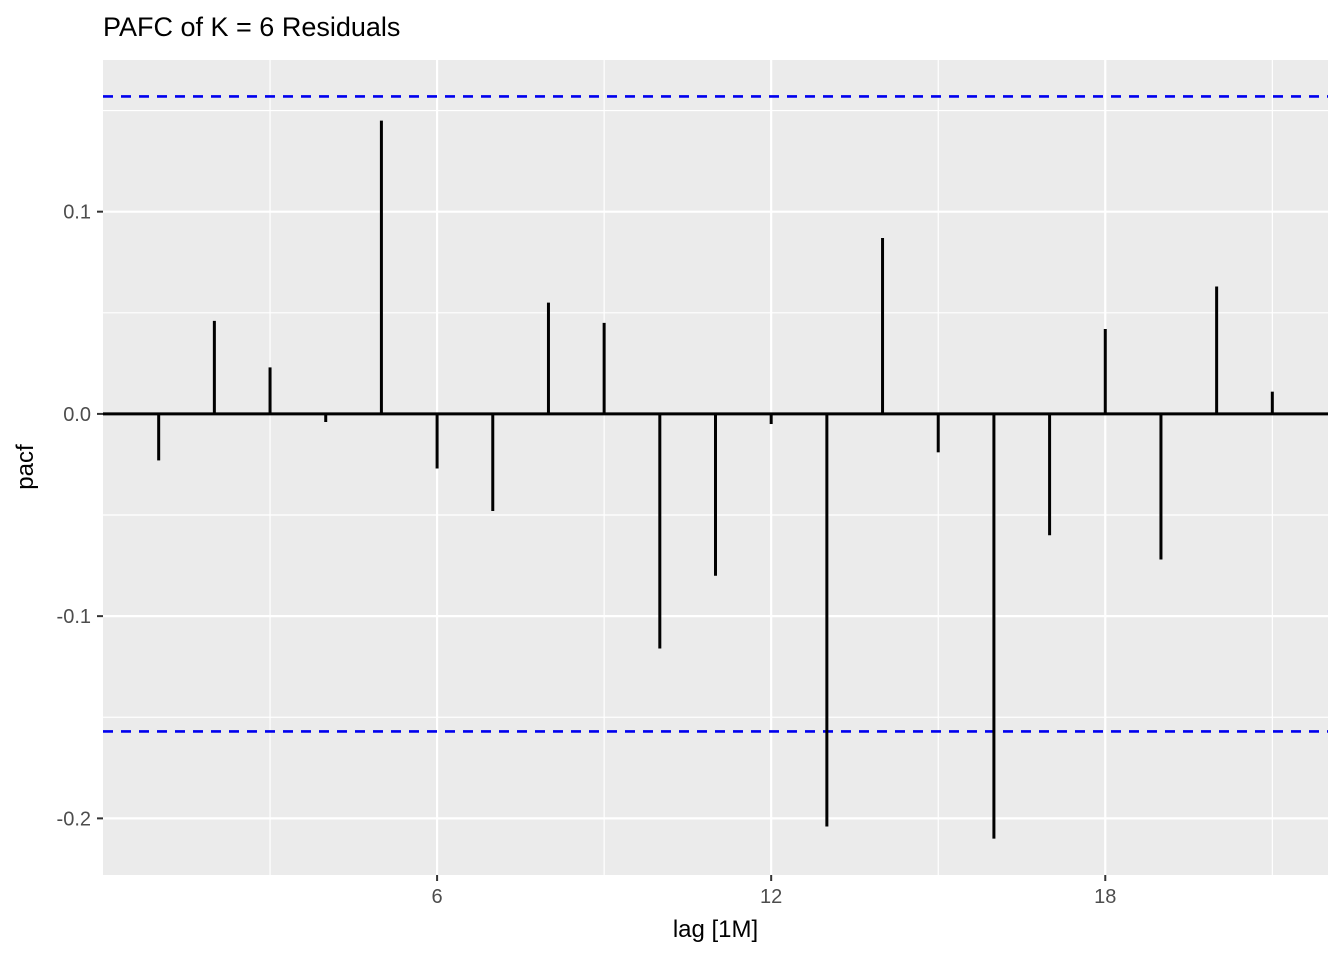 This screenshot has height=960, width=1344. What do you see at coordinates (25, 467) in the screenshot?
I see `y-axis-title: pacf` at bounding box center [25, 467].